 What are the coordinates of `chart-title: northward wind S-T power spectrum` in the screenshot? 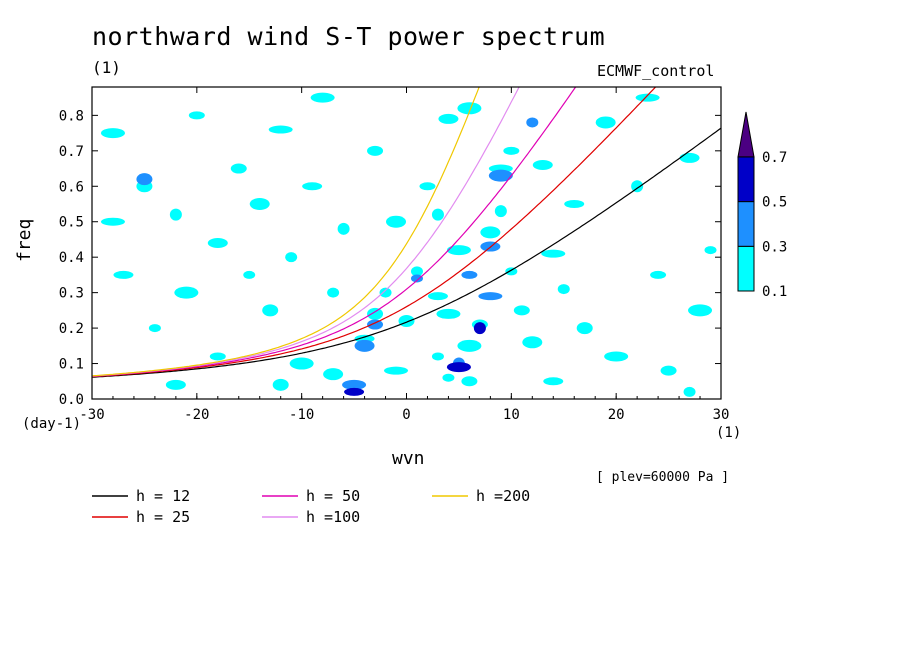 It's located at (349, 36).